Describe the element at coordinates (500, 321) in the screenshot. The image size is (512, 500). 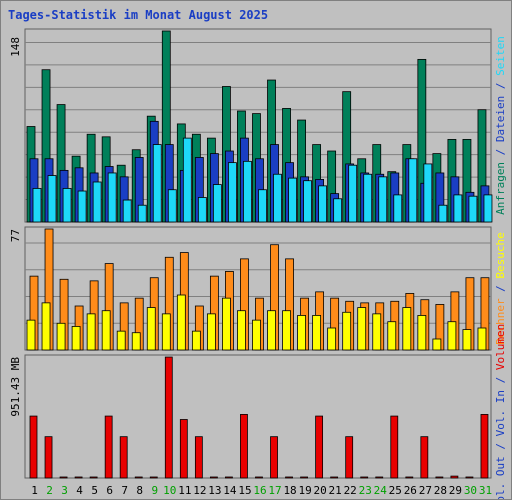
I see `legend-entry: Rechner` at that location.